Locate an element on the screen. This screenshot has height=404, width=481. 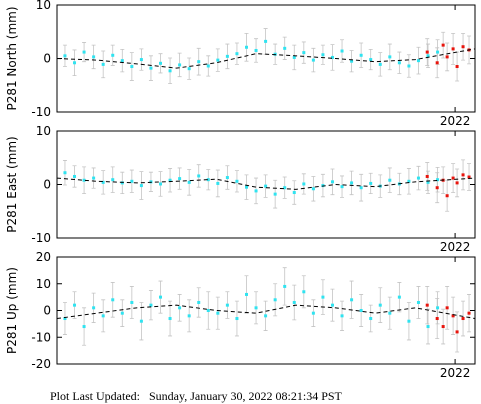
x-tick-label: 2022 is located at coordinates (455, 373).